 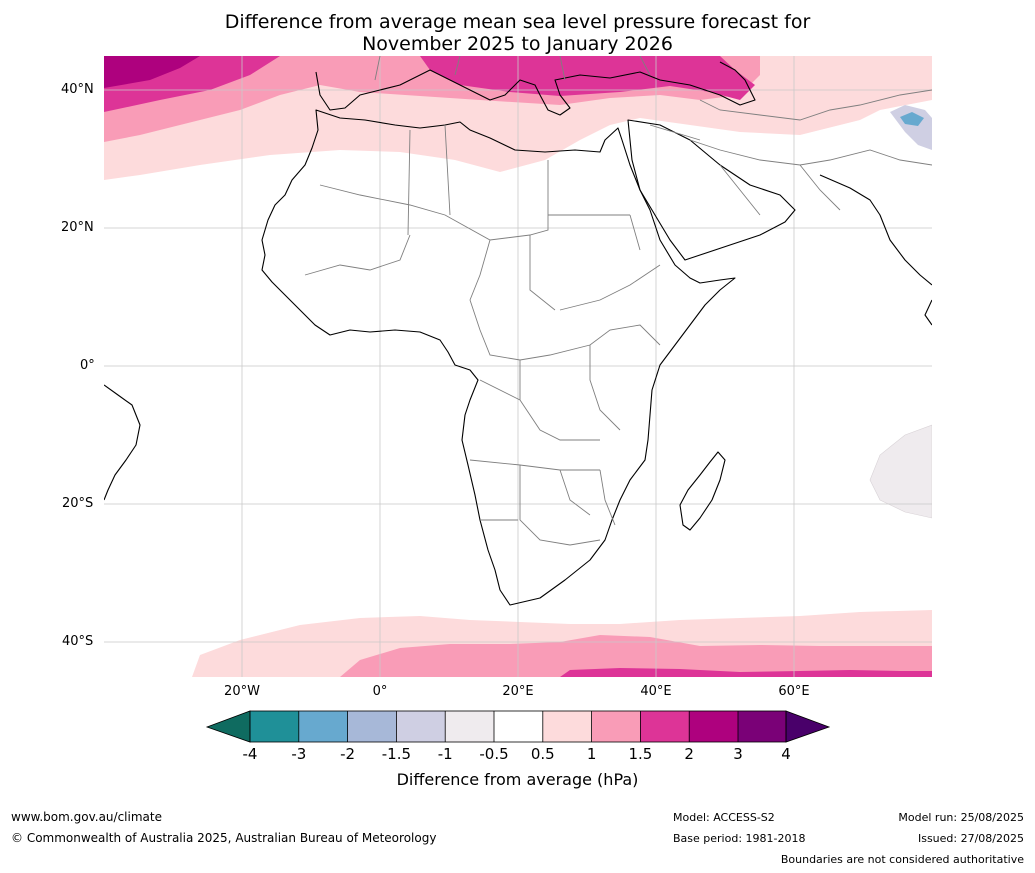 What do you see at coordinates (565, 352) in the screenshot?
I see `border-lines-central-africa` at bounding box center [565, 352].